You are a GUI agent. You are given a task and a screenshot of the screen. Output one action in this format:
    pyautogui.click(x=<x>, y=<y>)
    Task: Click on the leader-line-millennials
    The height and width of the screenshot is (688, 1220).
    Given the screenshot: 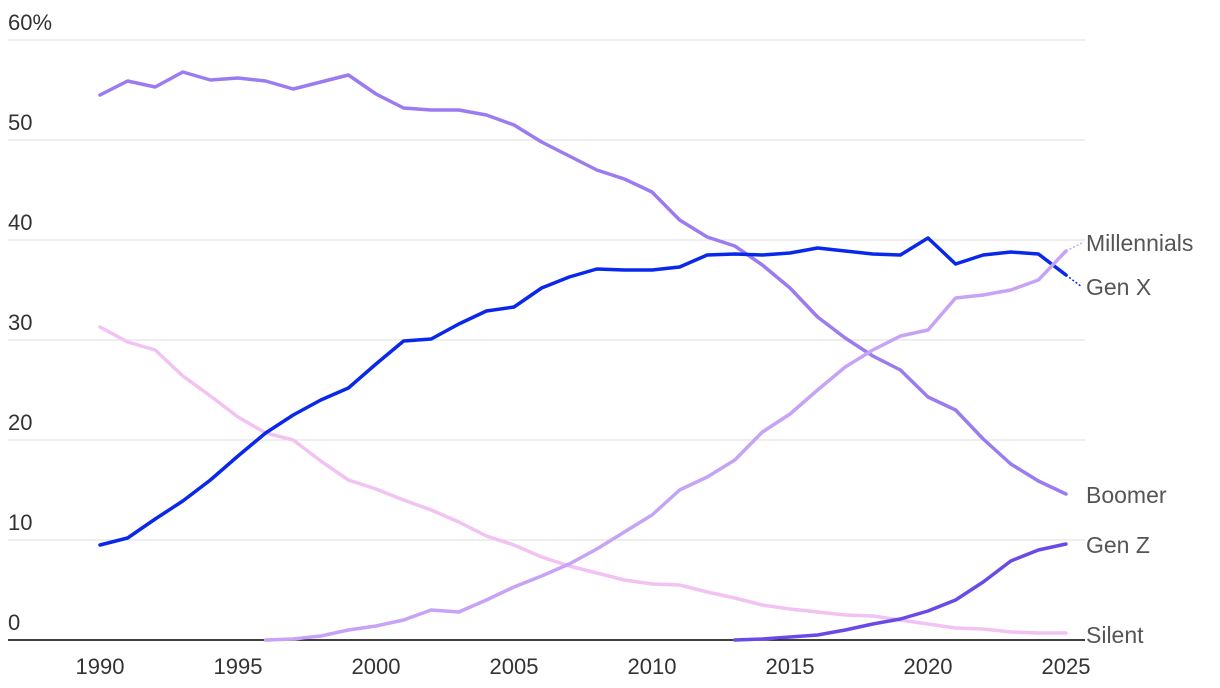 What is the action you would take?
    pyautogui.click(x=1074, y=247)
    